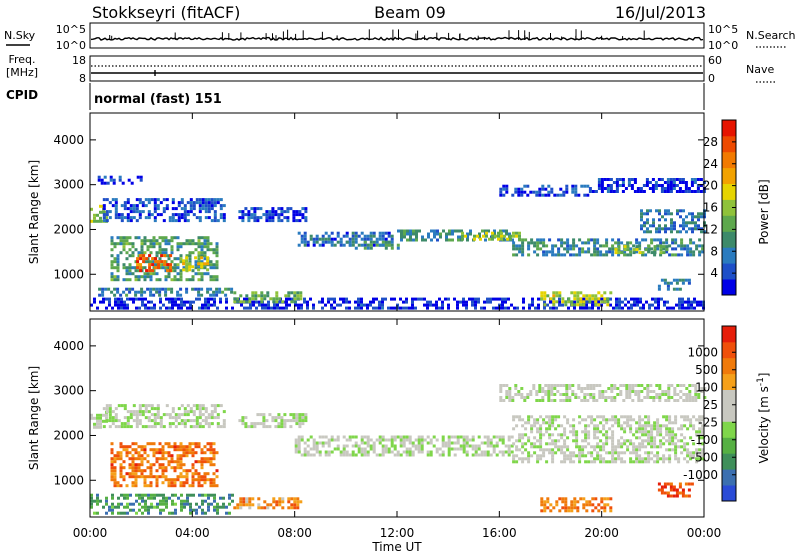  What do you see at coordinates (82, 78) in the screenshot?
I see `freq-tick-bottom: 8` at bounding box center [82, 78].